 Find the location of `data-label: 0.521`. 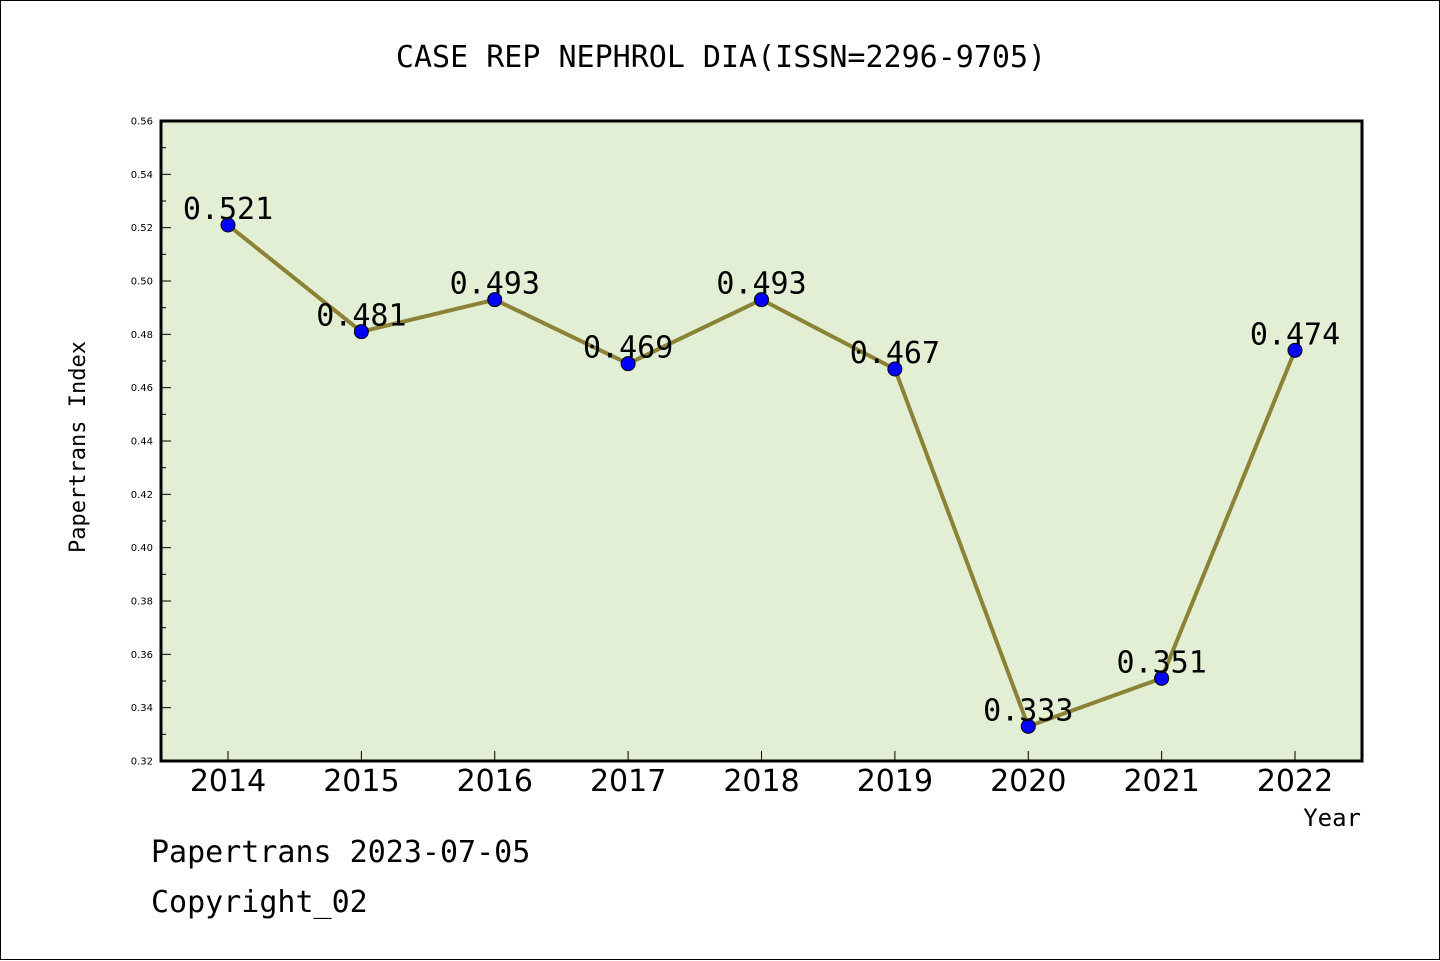

data-label: 0.521 is located at coordinates (228, 209).